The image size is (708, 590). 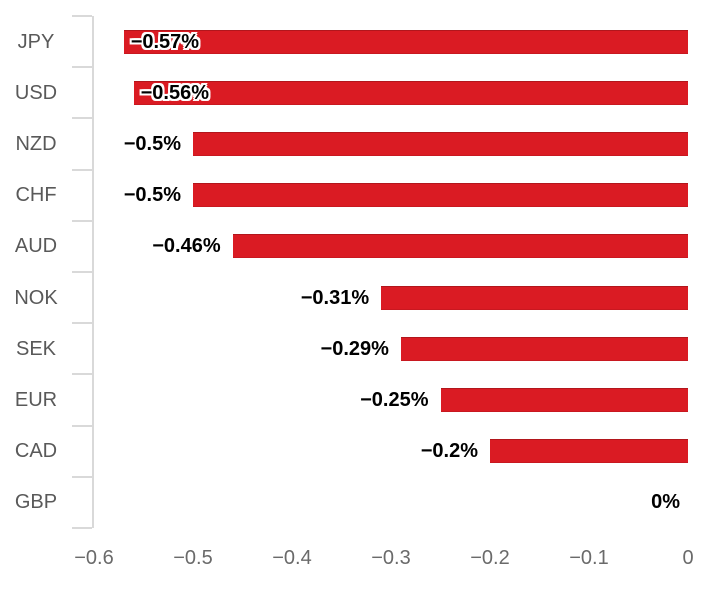 I want to click on bar-usd, so click(x=410, y=92).